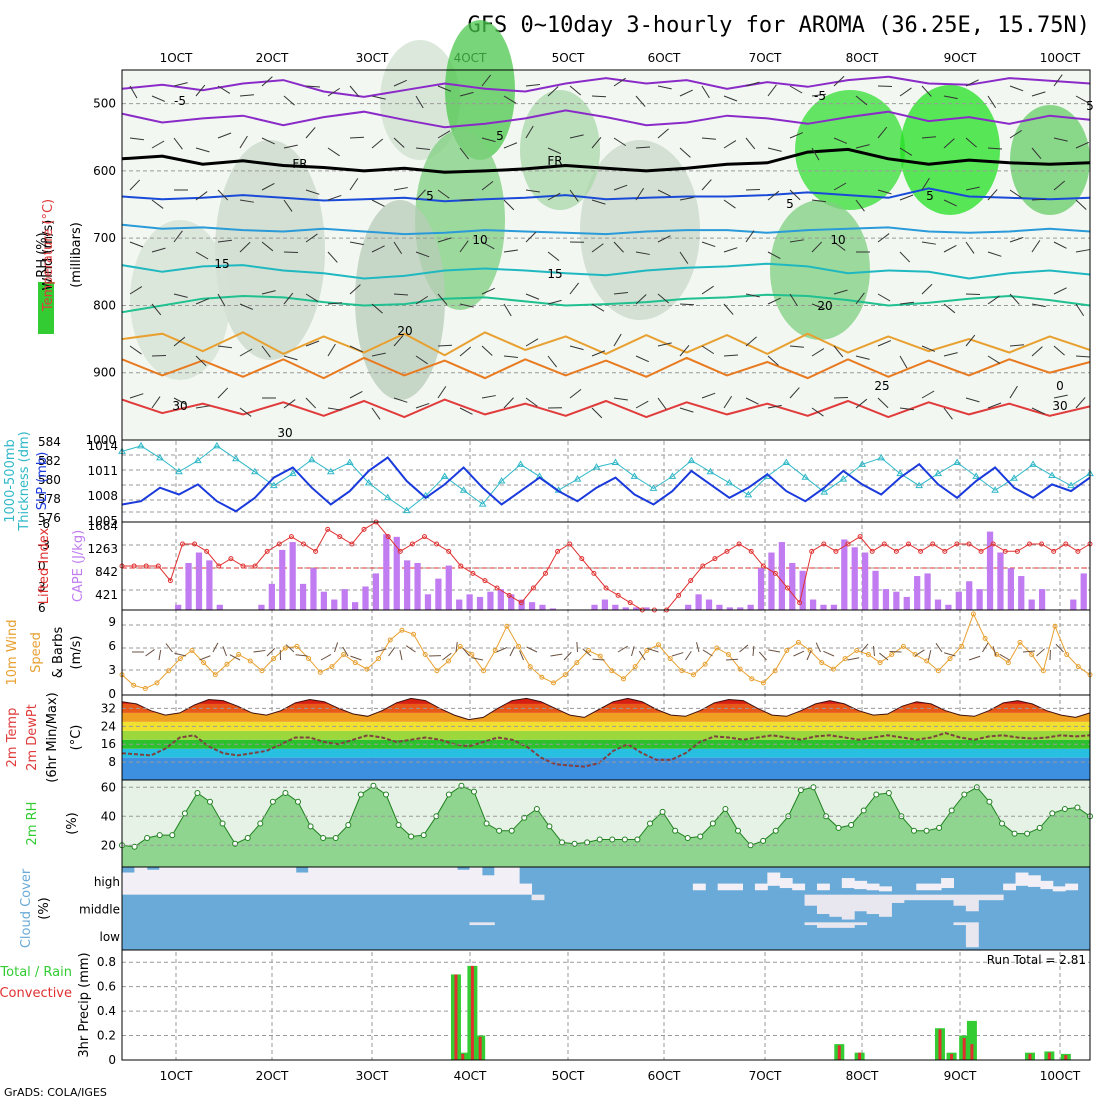 Image resolution: width=1100 pixels, height=1100 pixels. Describe the element at coordinates (104, 373) in the screenshot. I see `upper-ytick: 900` at that location.